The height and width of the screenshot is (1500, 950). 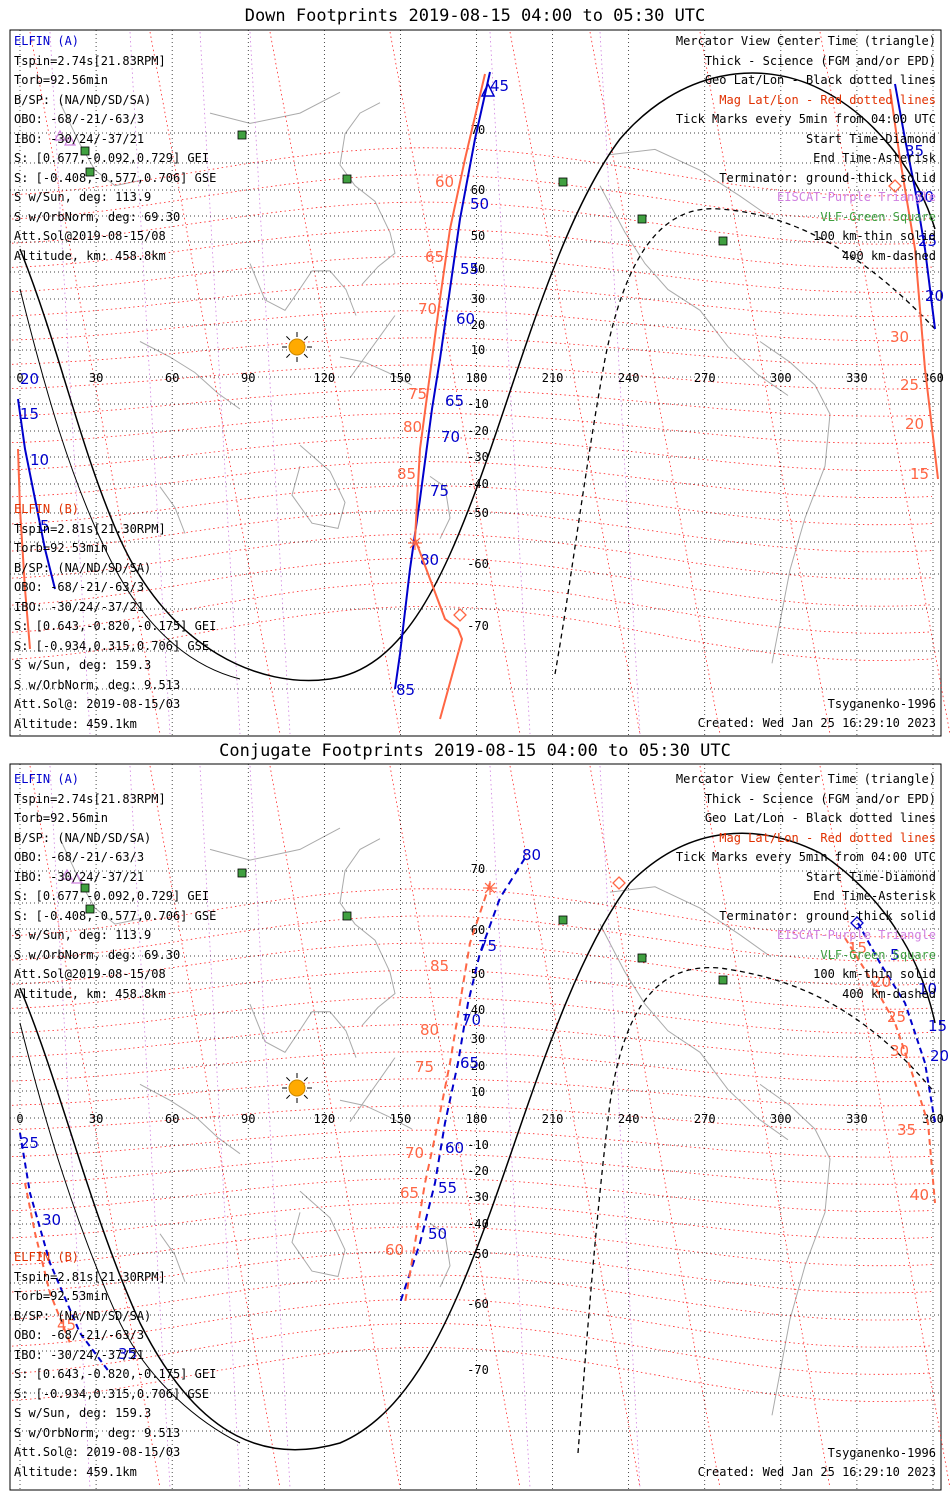 I want to click on track-tick-label: 5, so click(x=45, y=526).